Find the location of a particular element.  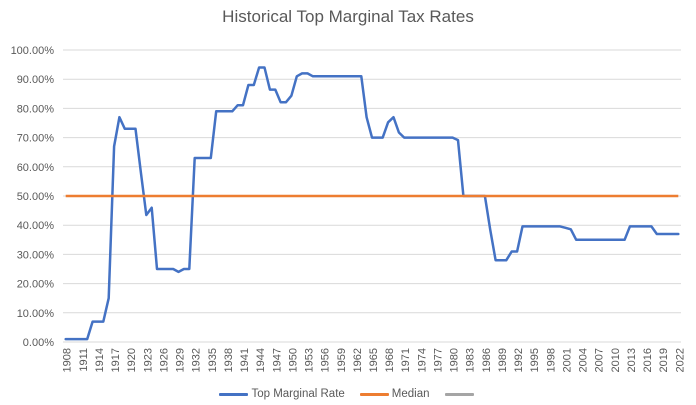

x-axis-label: 1932 is located at coordinates (197, 360).